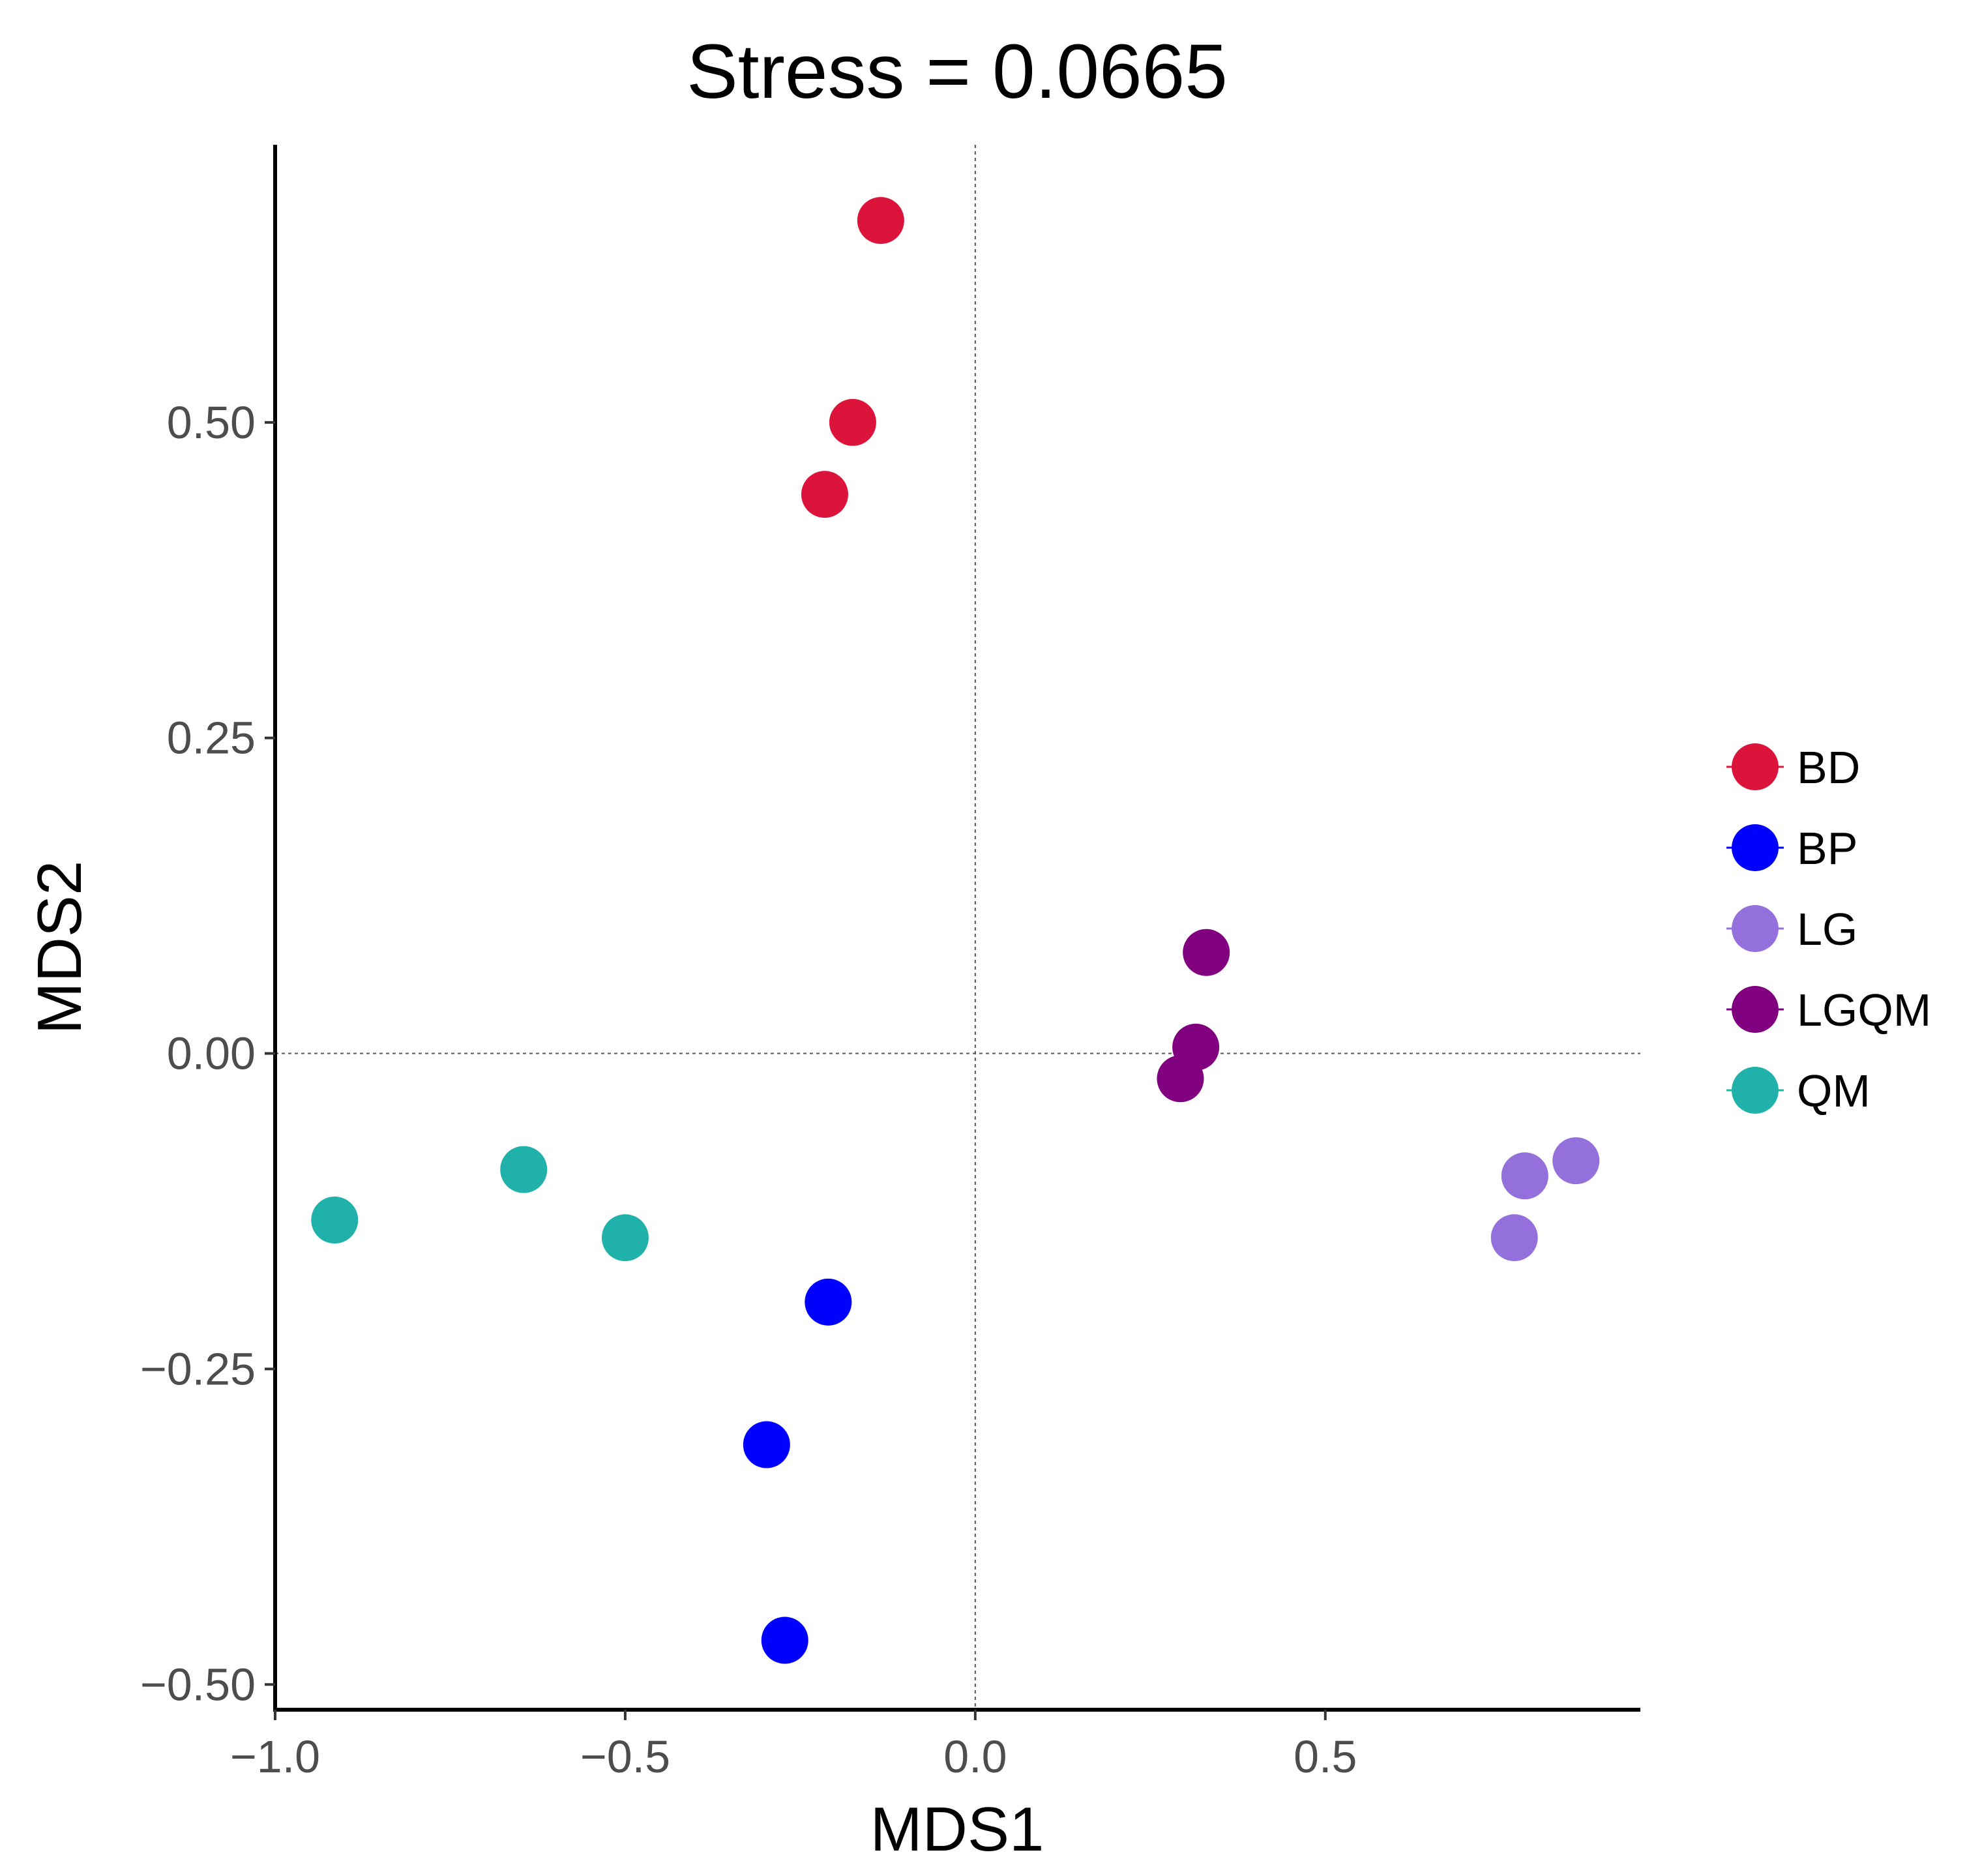  I want to click on legend-item-qm: QM, so click(1798, 1090).